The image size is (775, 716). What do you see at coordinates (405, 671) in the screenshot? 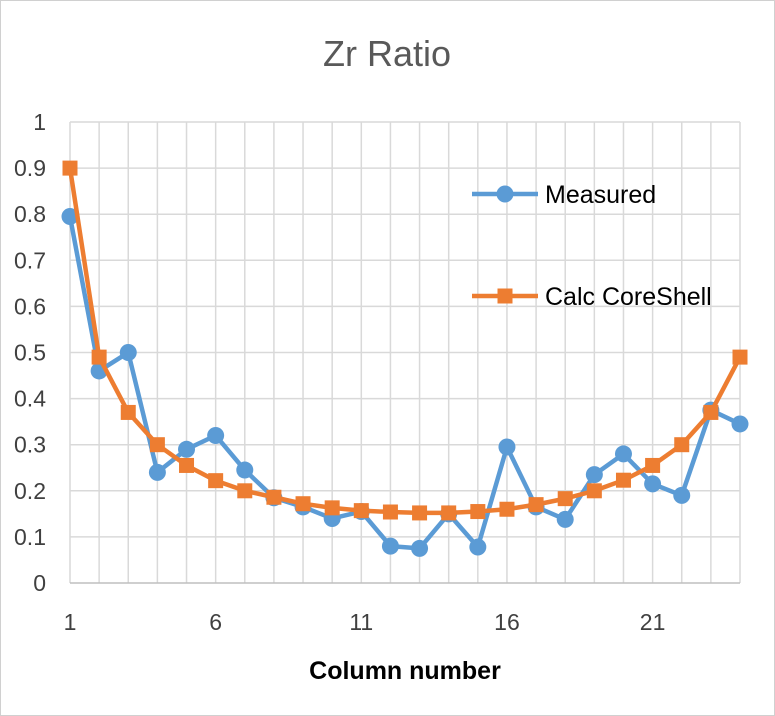
I see `x-axis-label: Column number` at bounding box center [405, 671].